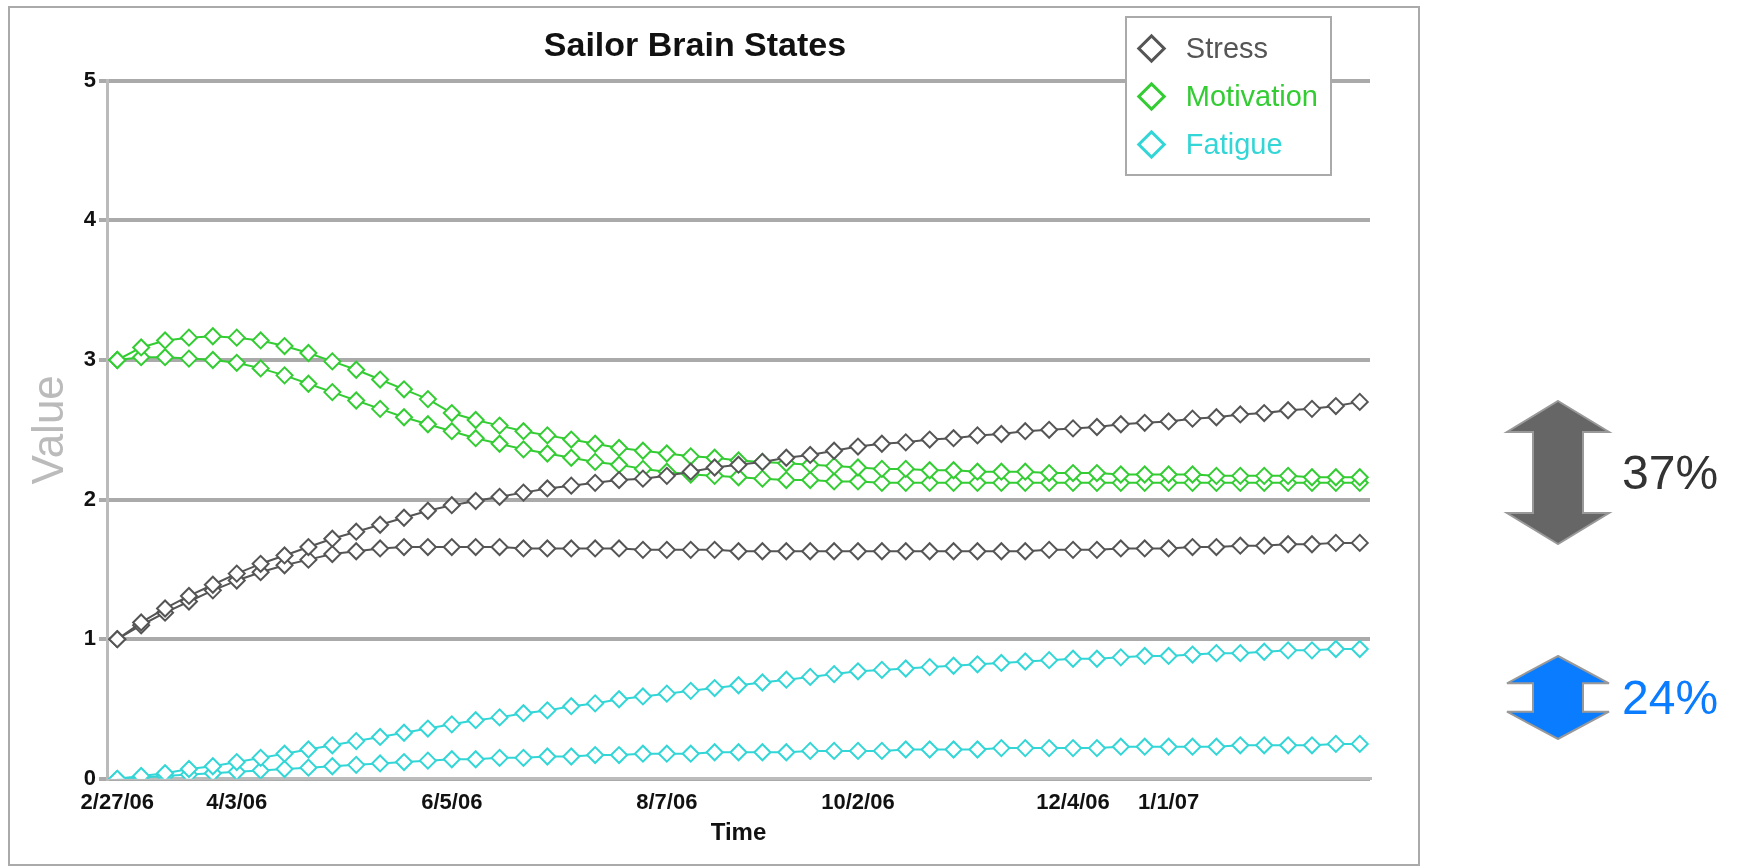 The width and height of the screenshot is (1740, 866). Describe the element at coordinates (1670, 472) in the screenshot. I see `text: 37%` at that location.